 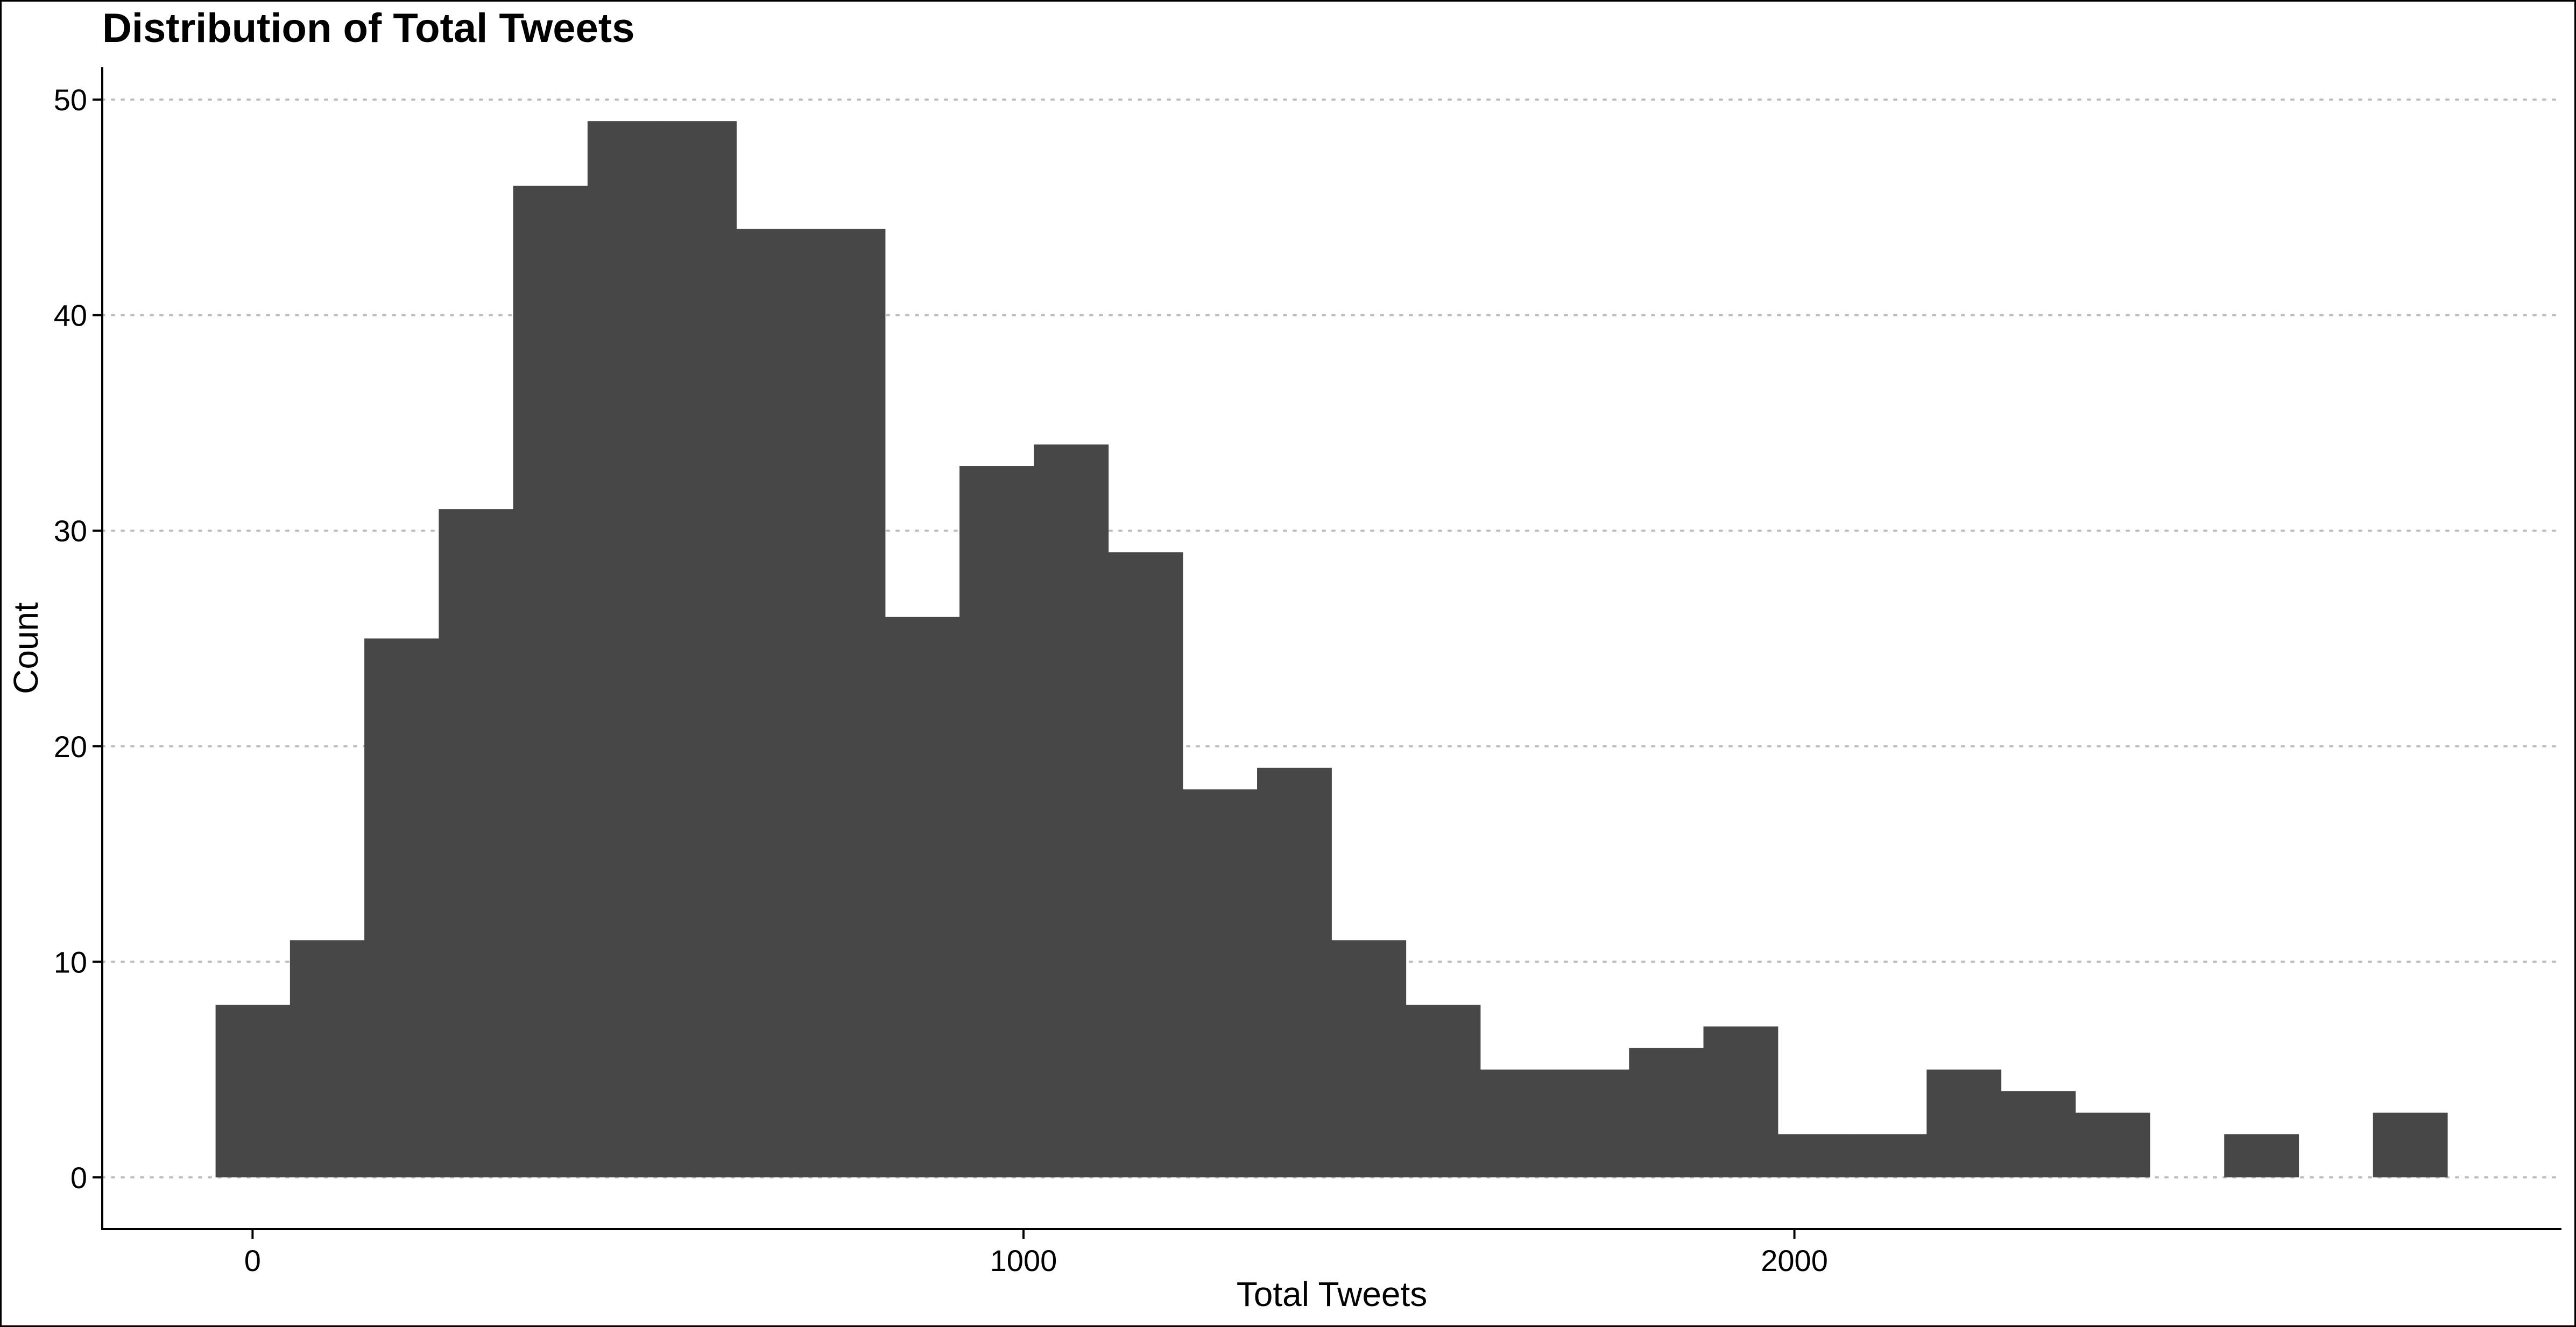 What do you see at coordinates (78, 639) in the screenshot?
I see `y-axis-ticks: 0 10 20 30 40 50` at bounding box center [78, 639].